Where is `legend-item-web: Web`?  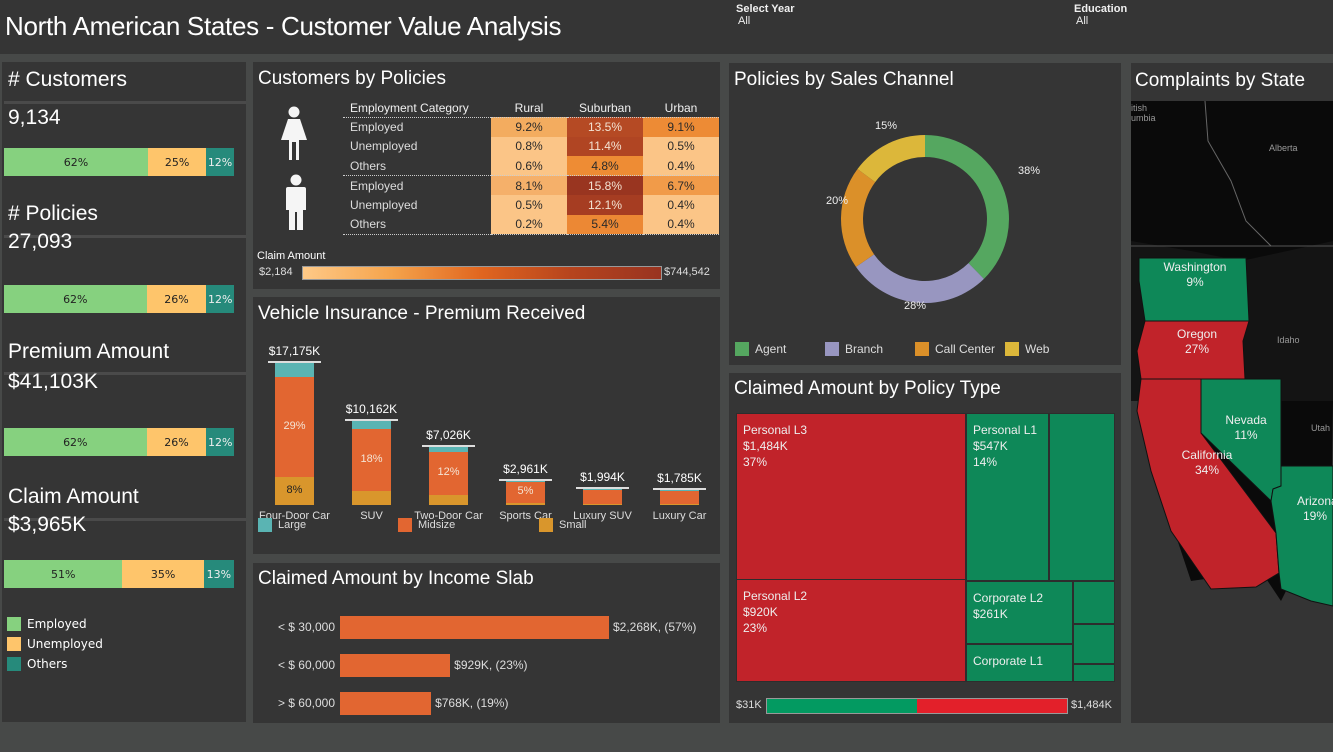
legend-item-web: Web is located at coordinates (1027, 349).